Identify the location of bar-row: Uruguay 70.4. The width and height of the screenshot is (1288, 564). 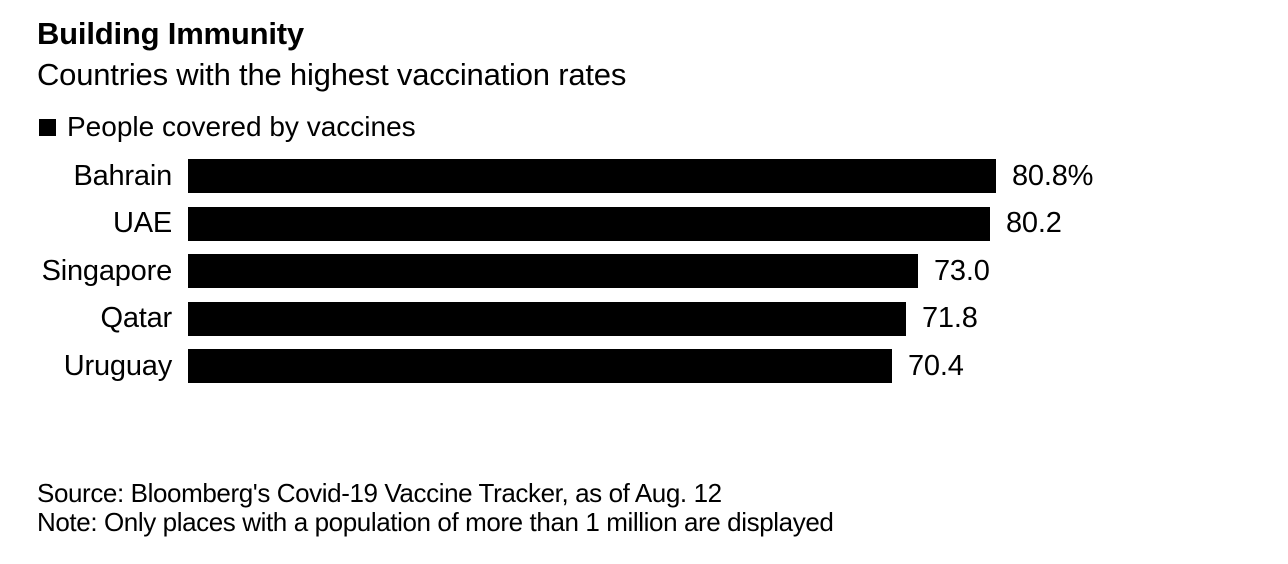
(565, 366).